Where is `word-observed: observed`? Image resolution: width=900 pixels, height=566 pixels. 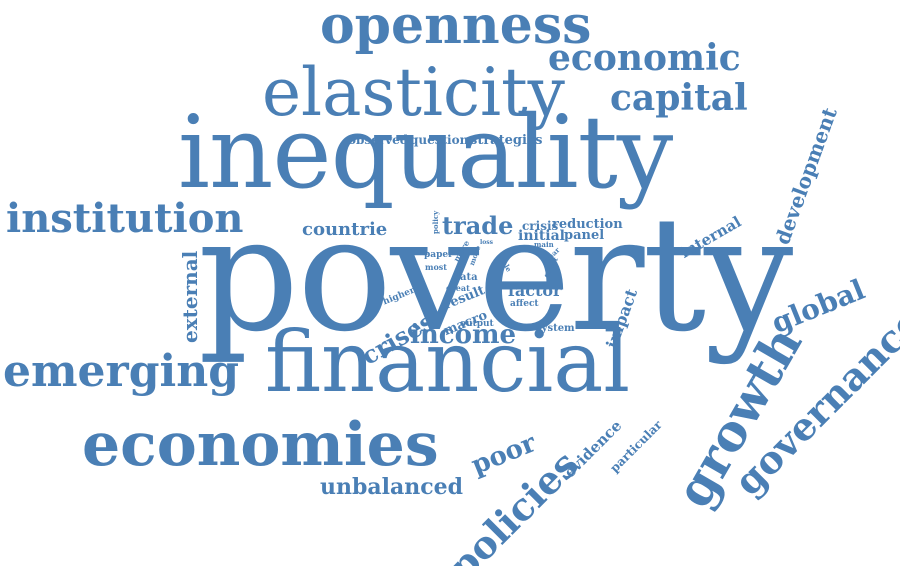 word-observed: observed is located at coordinates (378, 140).